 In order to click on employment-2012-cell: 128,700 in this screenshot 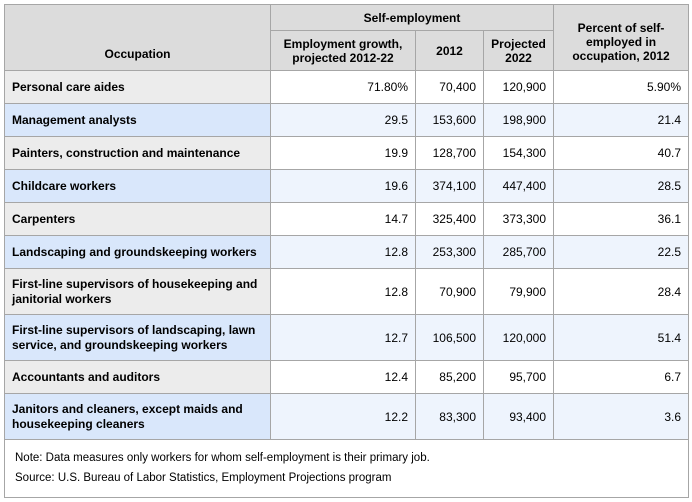, I will do `click(449, 153)`.